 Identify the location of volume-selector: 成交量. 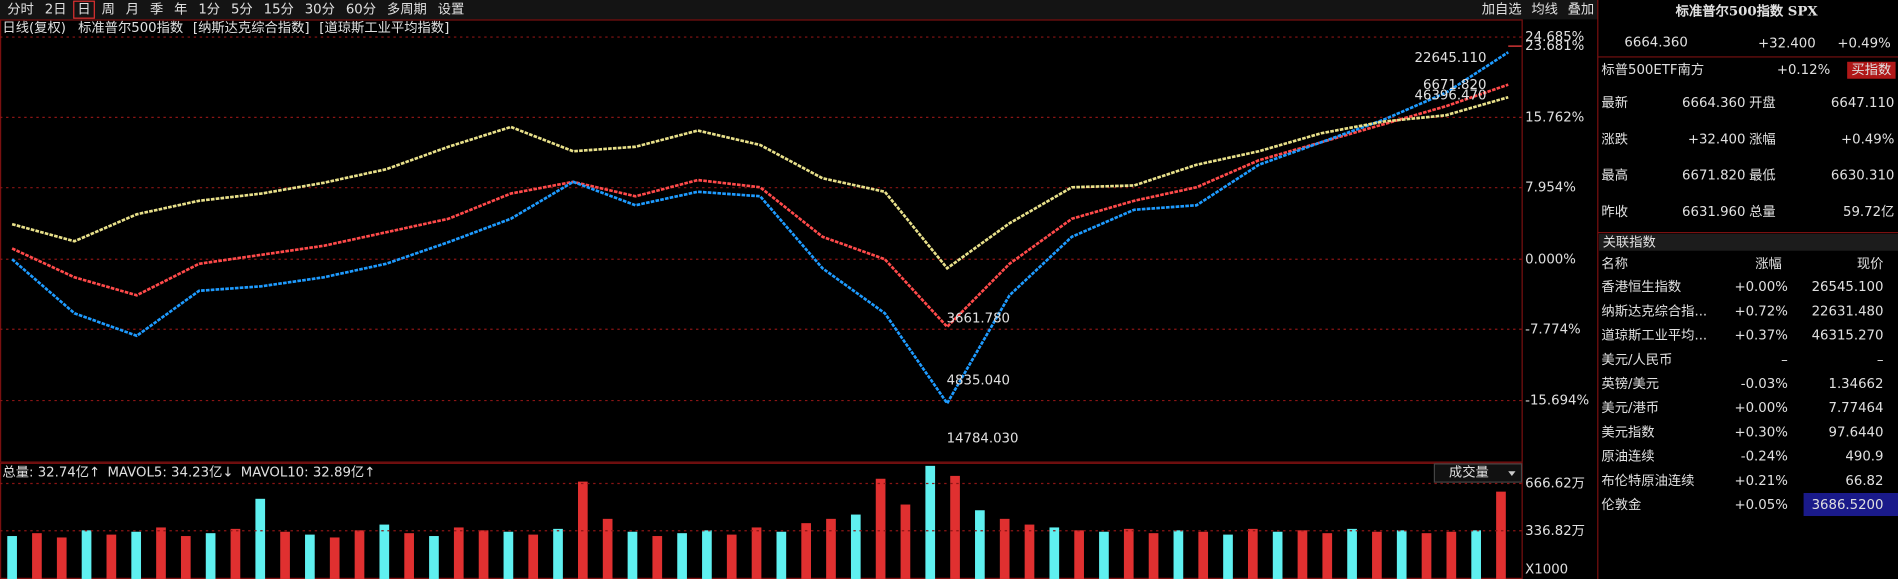
(1469, 471).